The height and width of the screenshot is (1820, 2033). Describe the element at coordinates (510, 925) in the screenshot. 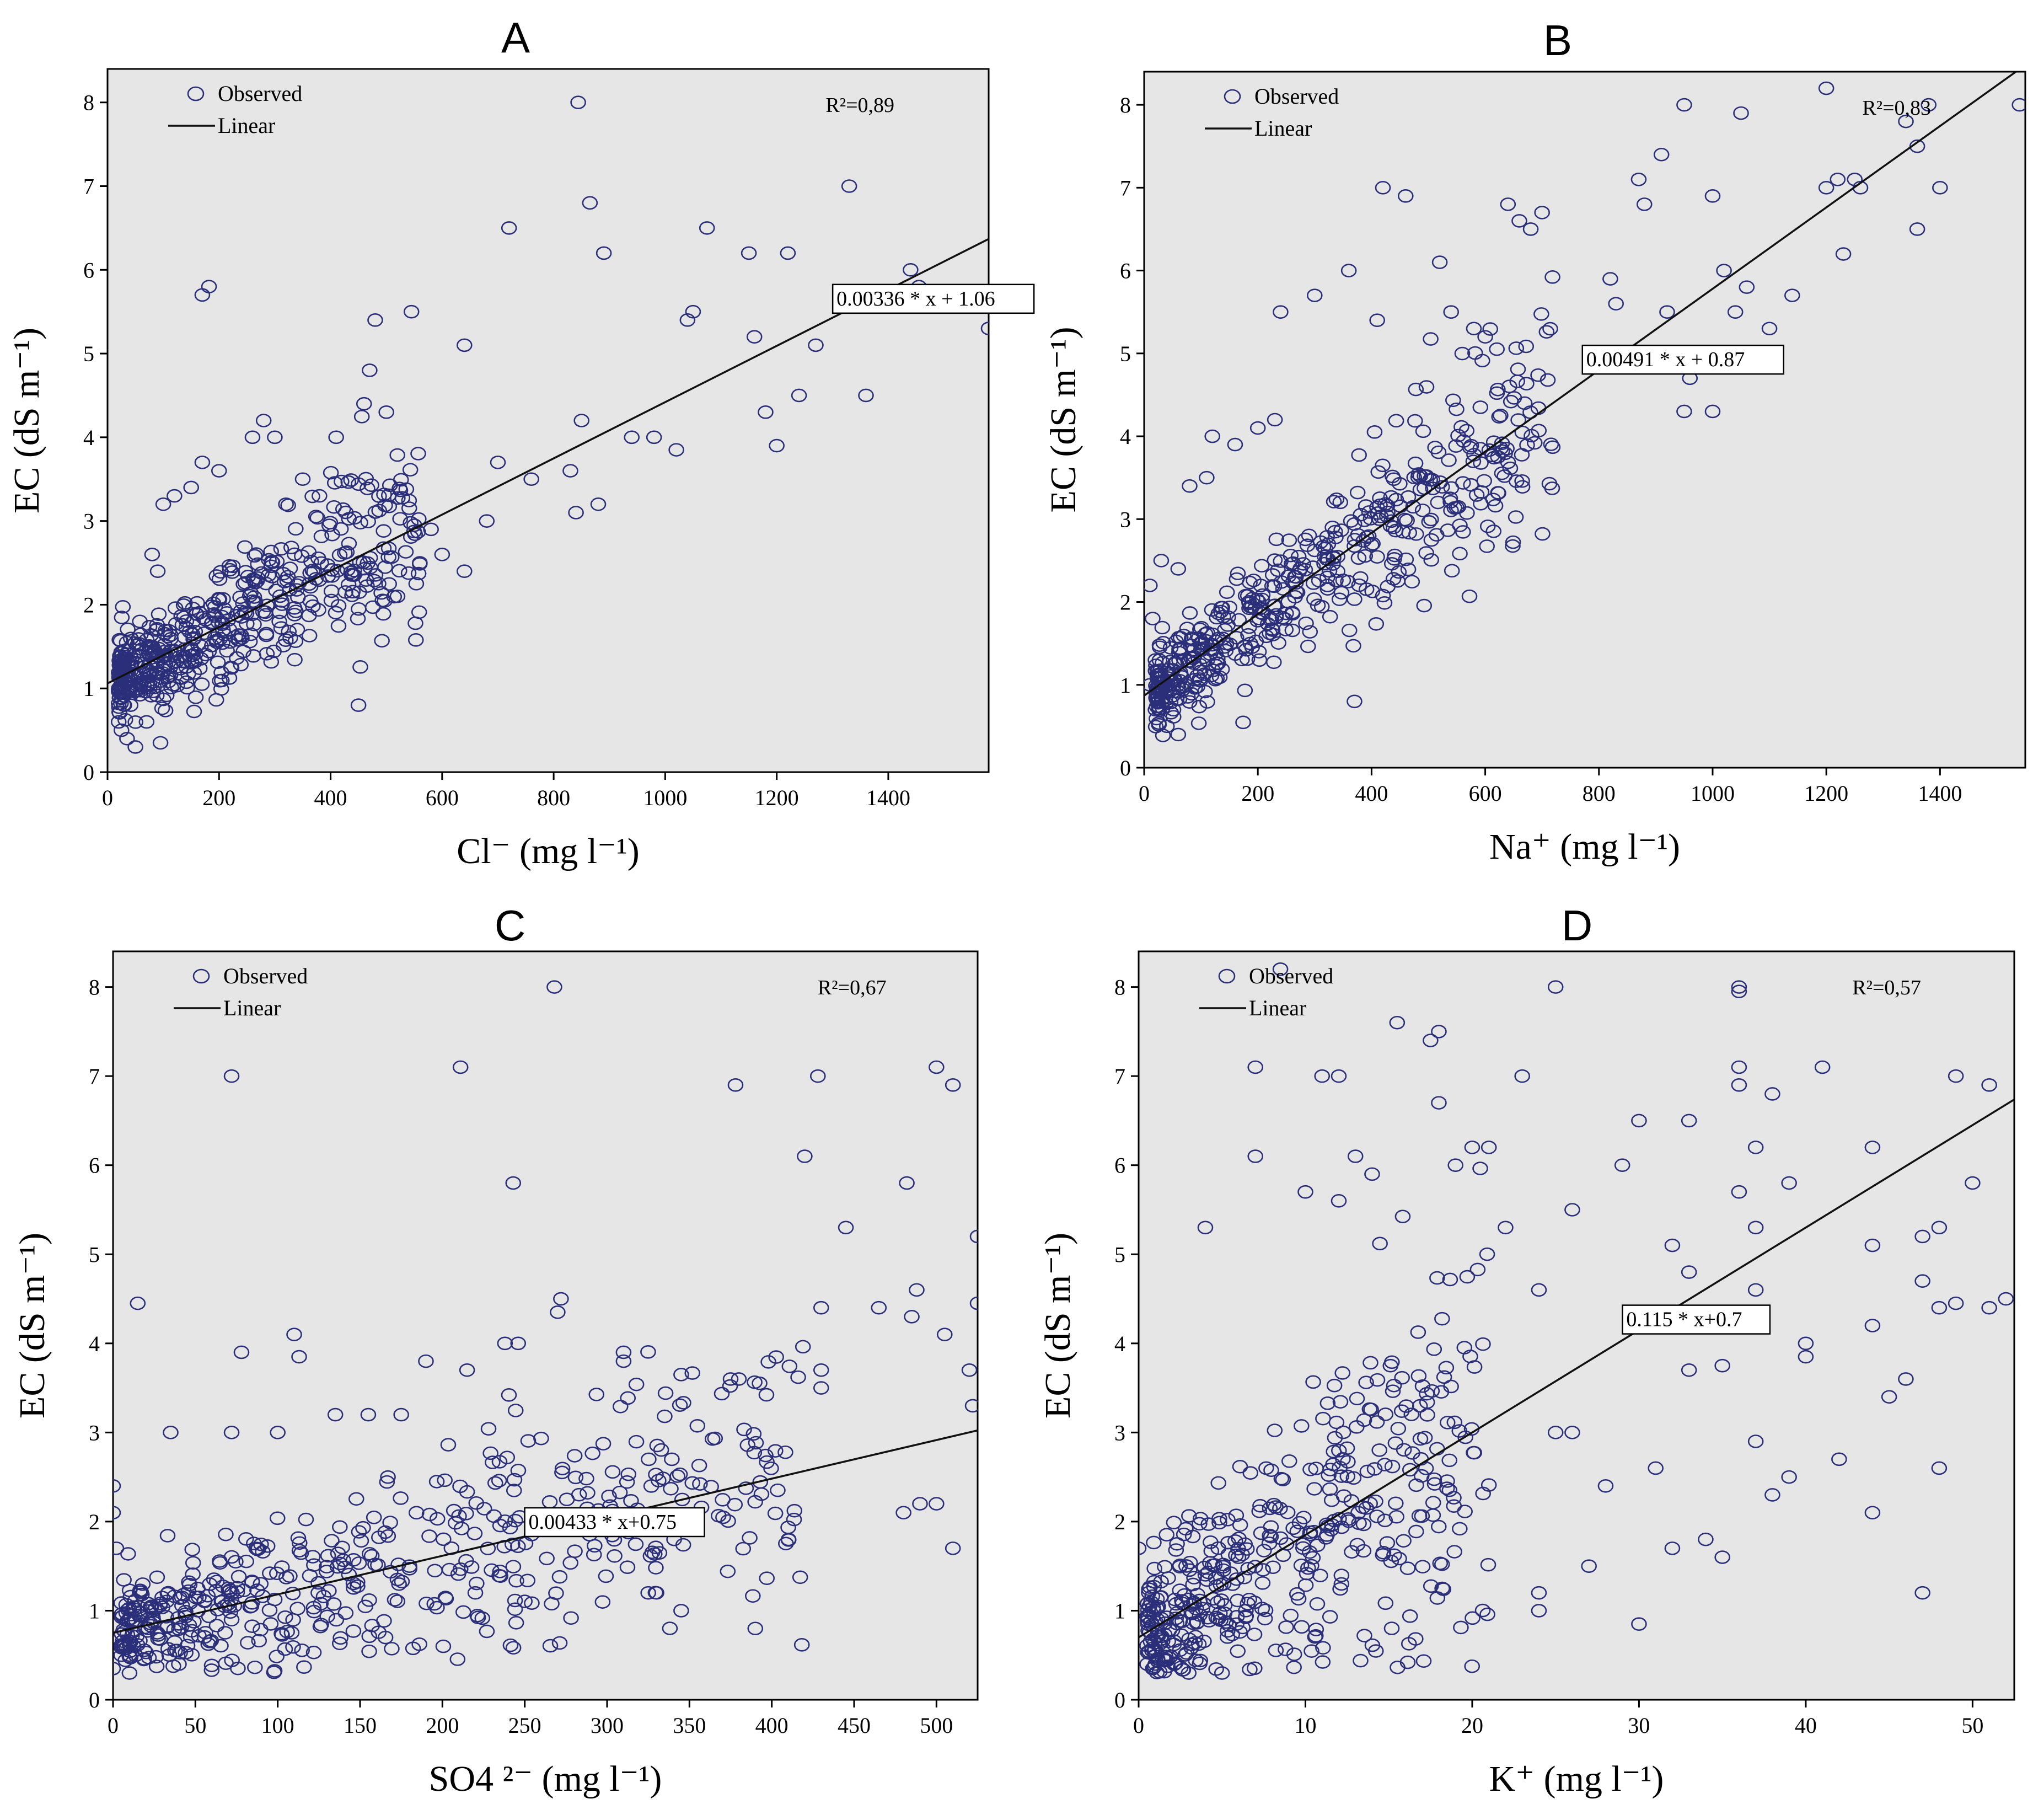

I see `panel-letter: C` at that location.